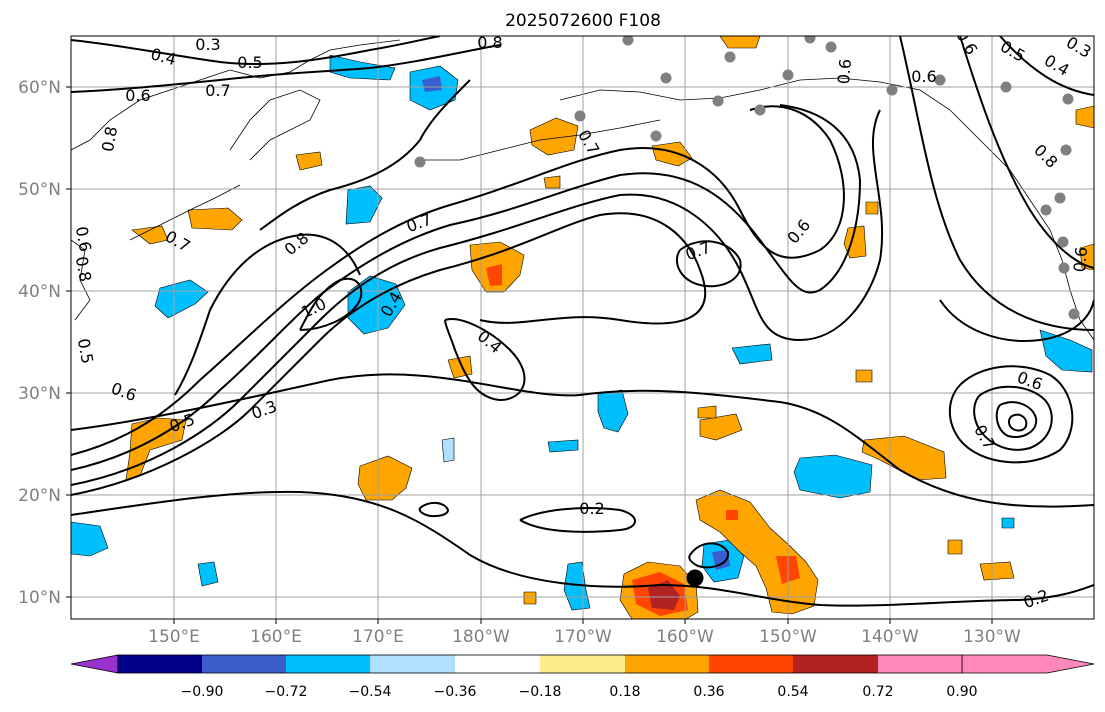  What do you see at coordinates (540, 140) in the screenshot?
I see `coastline-aleutians` at bounding box center [540, 140].